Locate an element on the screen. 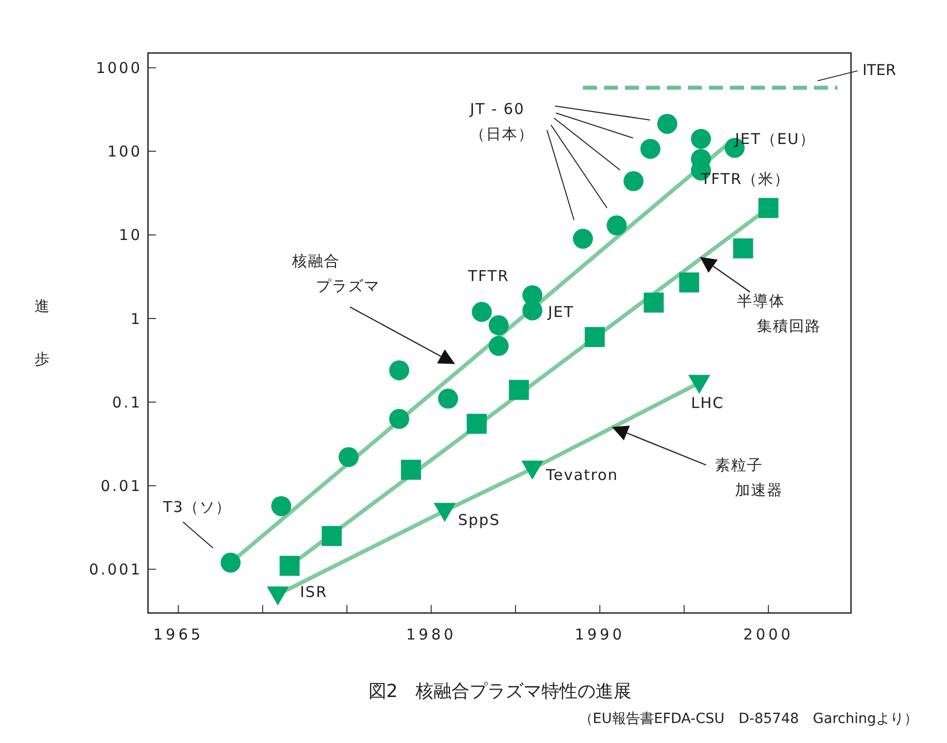 Image resolution: width=947 pixels, height=743 pixels. annotation: 半導体集積回路 is located at coordinates (779, 314).